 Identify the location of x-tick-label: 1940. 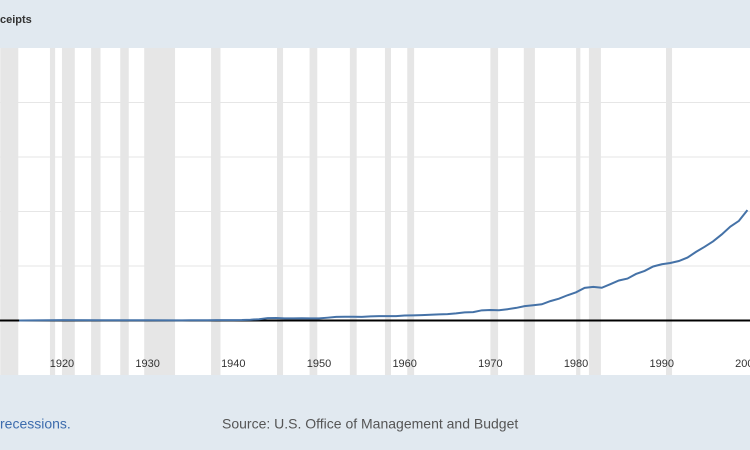
(233, 364).